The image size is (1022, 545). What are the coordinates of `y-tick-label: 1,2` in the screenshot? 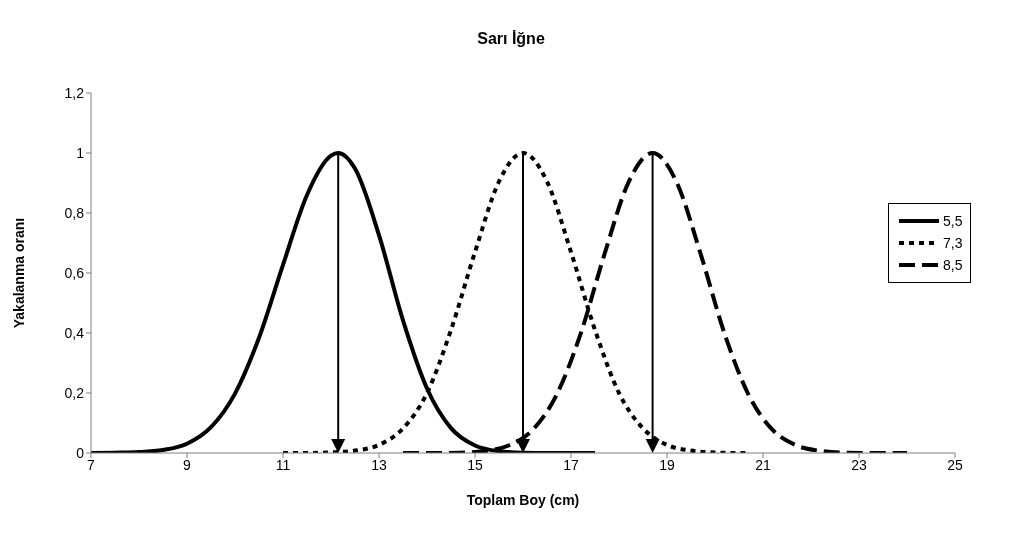 It's located at (74, 92).